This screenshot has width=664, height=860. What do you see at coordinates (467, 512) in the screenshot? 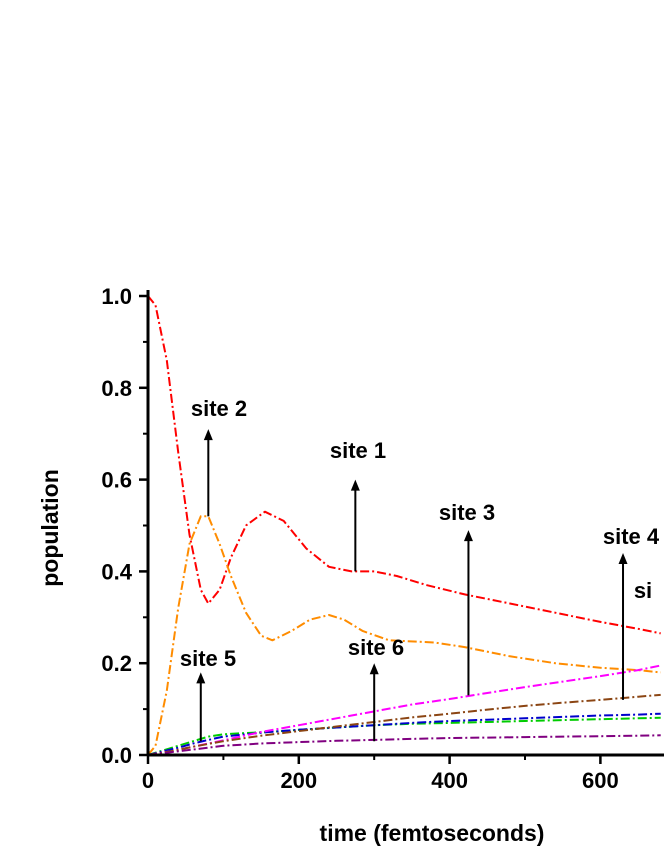
I see `annotation-label: site 3` at bounding box center [467, 512].